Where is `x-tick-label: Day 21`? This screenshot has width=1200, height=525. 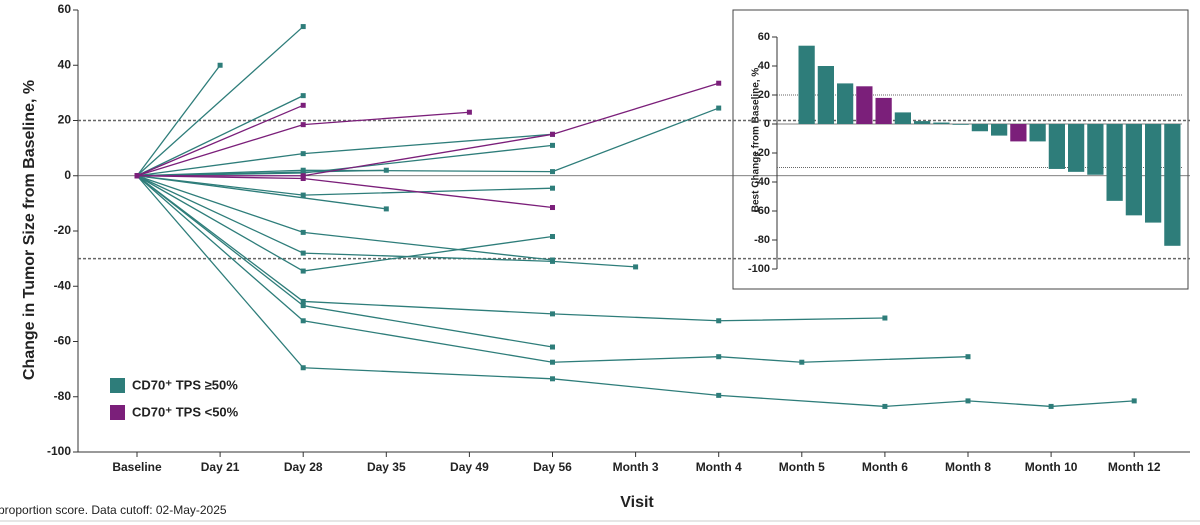
x-tick-label: Day 21 is located at coordinates (220, 467).